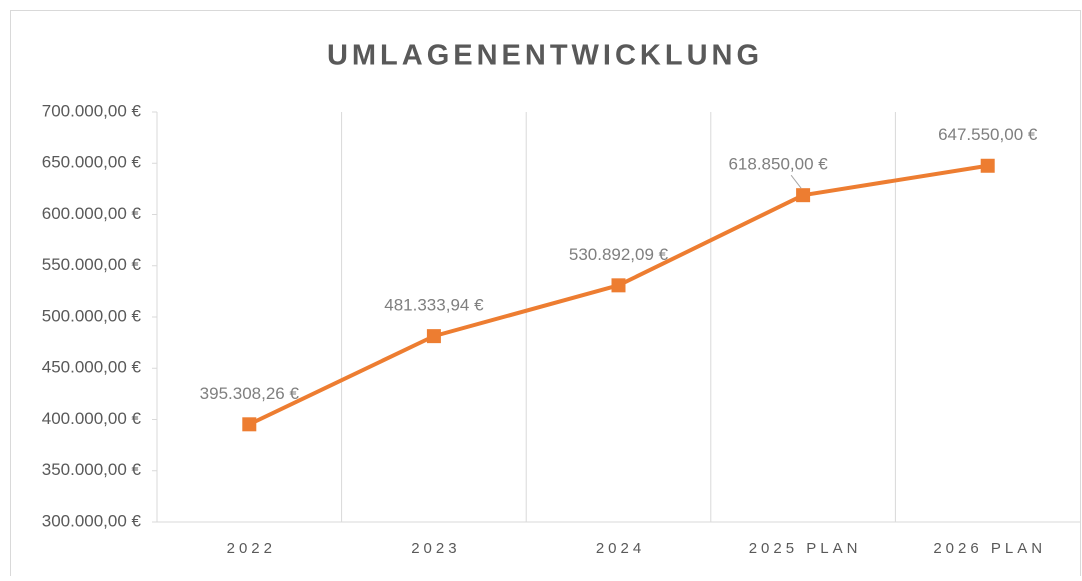 The height and width of the screenshot is (581, 1082). I want to click on y-tick-label: 400.000,00 €, so click(92, 418).